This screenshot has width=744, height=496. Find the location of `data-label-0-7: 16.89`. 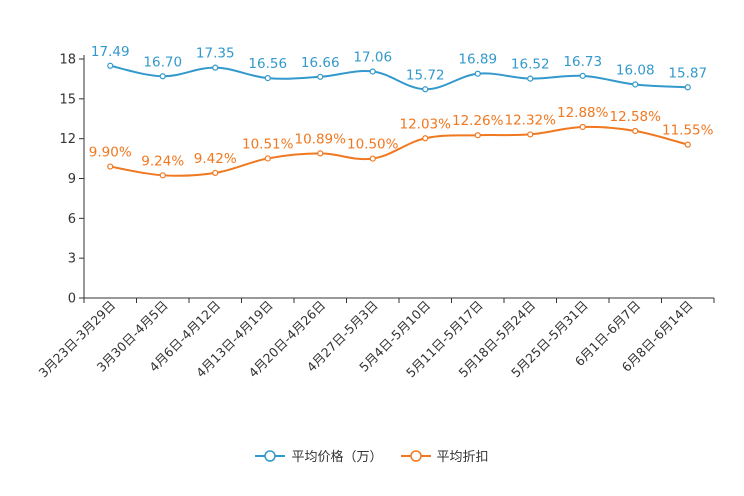

data-label-0-7: 16.89 is located at coordinates (477, 60).